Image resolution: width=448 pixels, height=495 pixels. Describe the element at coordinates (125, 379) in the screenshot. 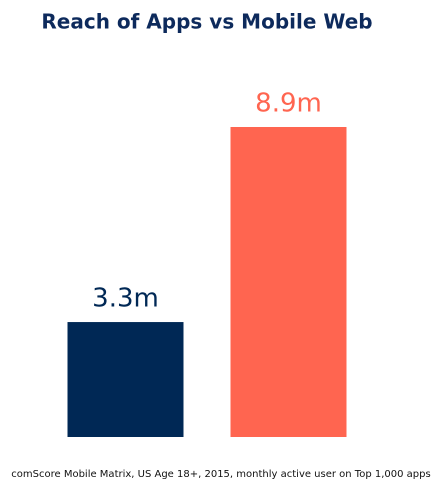

I see `bar` at that location.